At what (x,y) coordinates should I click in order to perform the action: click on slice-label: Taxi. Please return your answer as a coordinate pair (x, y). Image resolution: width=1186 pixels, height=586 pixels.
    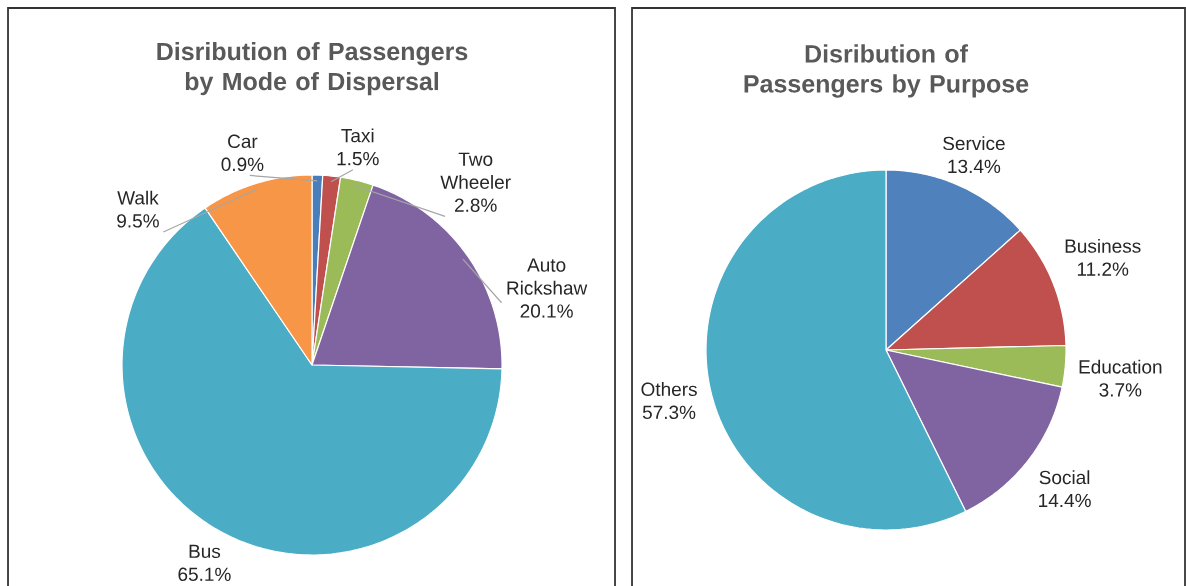
    Looking at the image, I should click on (357, 135).